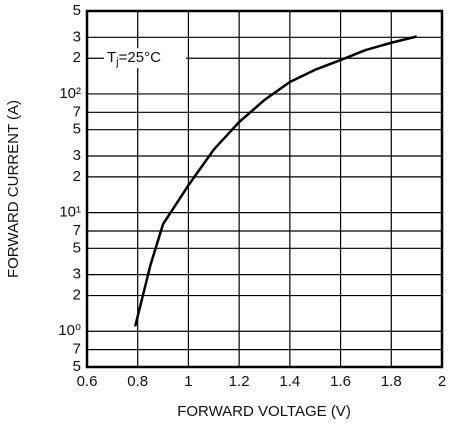  What do you see at coordinates (340, 381) in the screenshot?
I see `x-tick-label: 1.6` at bounding box center [340, 381].